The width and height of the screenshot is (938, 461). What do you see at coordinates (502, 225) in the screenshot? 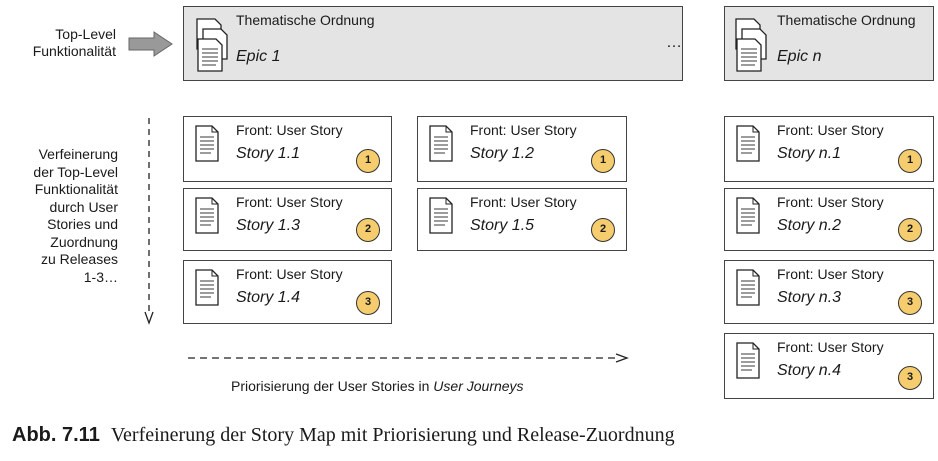
I see `story-name: Story 1.5` at bounding box center [502, 225].